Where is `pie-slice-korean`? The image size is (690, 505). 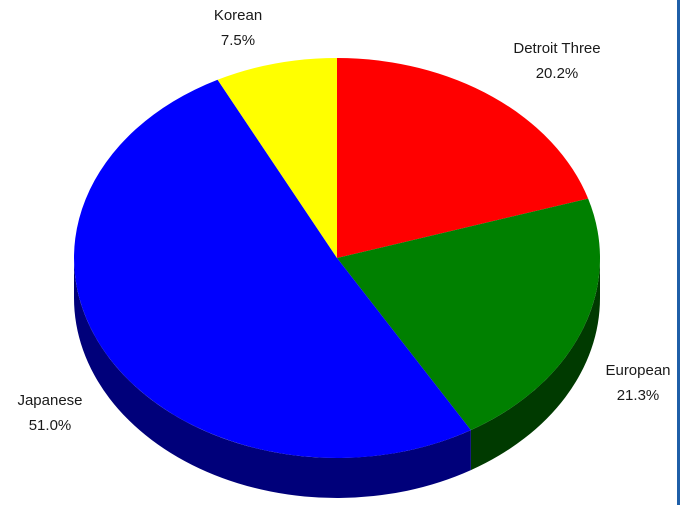 pie-slice-korean is located at coordinates (277, 158).